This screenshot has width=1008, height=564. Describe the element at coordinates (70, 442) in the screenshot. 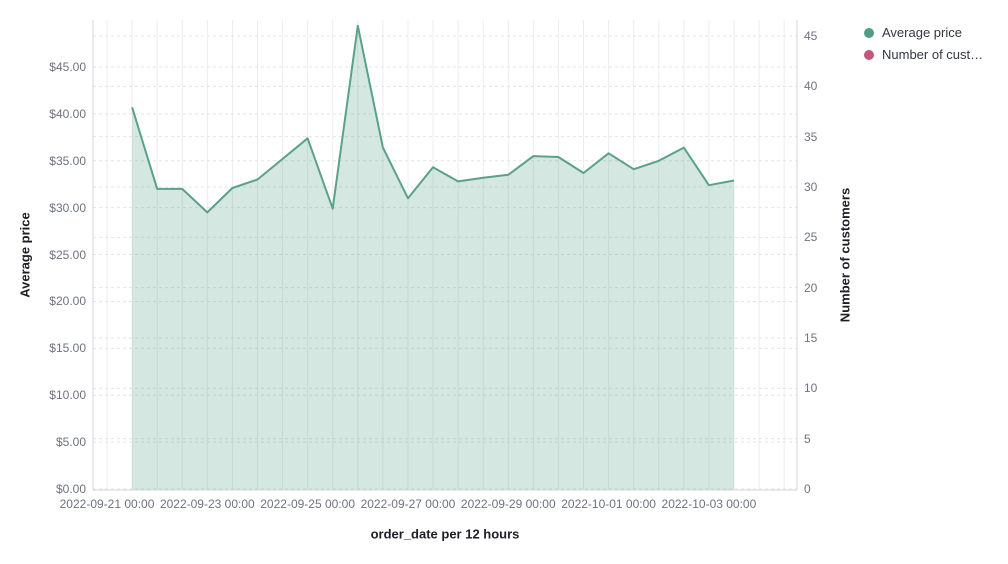

I see `left-axis-tick-label: $5.00` at that location.